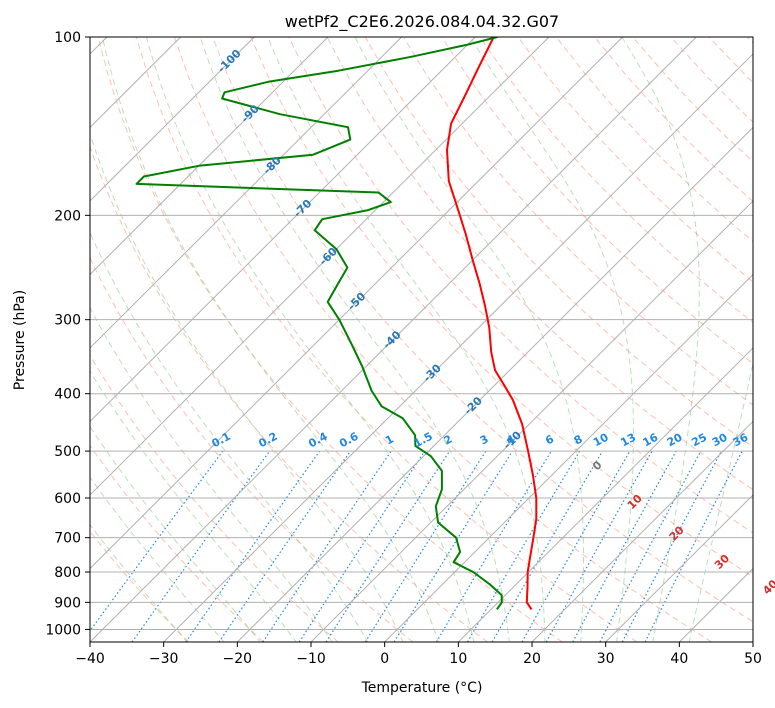  Describe the element at coordinates (484, 439) in the screenshot. I see `mixing-ratio-label: 3` at that location.